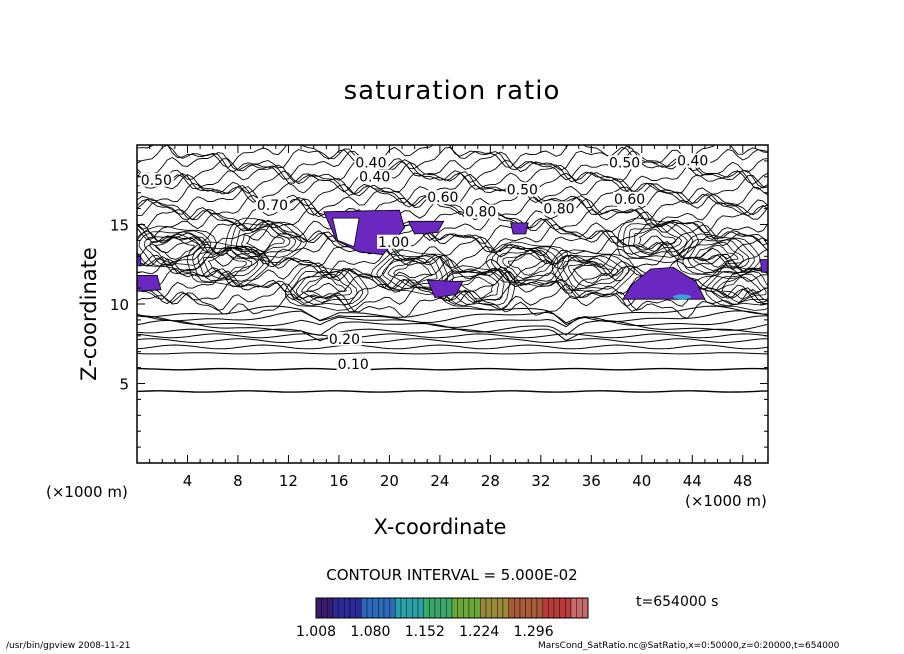 This screenshot has height=654, width=904. I want to click on x-tick-label: 8, so click(238, 481).